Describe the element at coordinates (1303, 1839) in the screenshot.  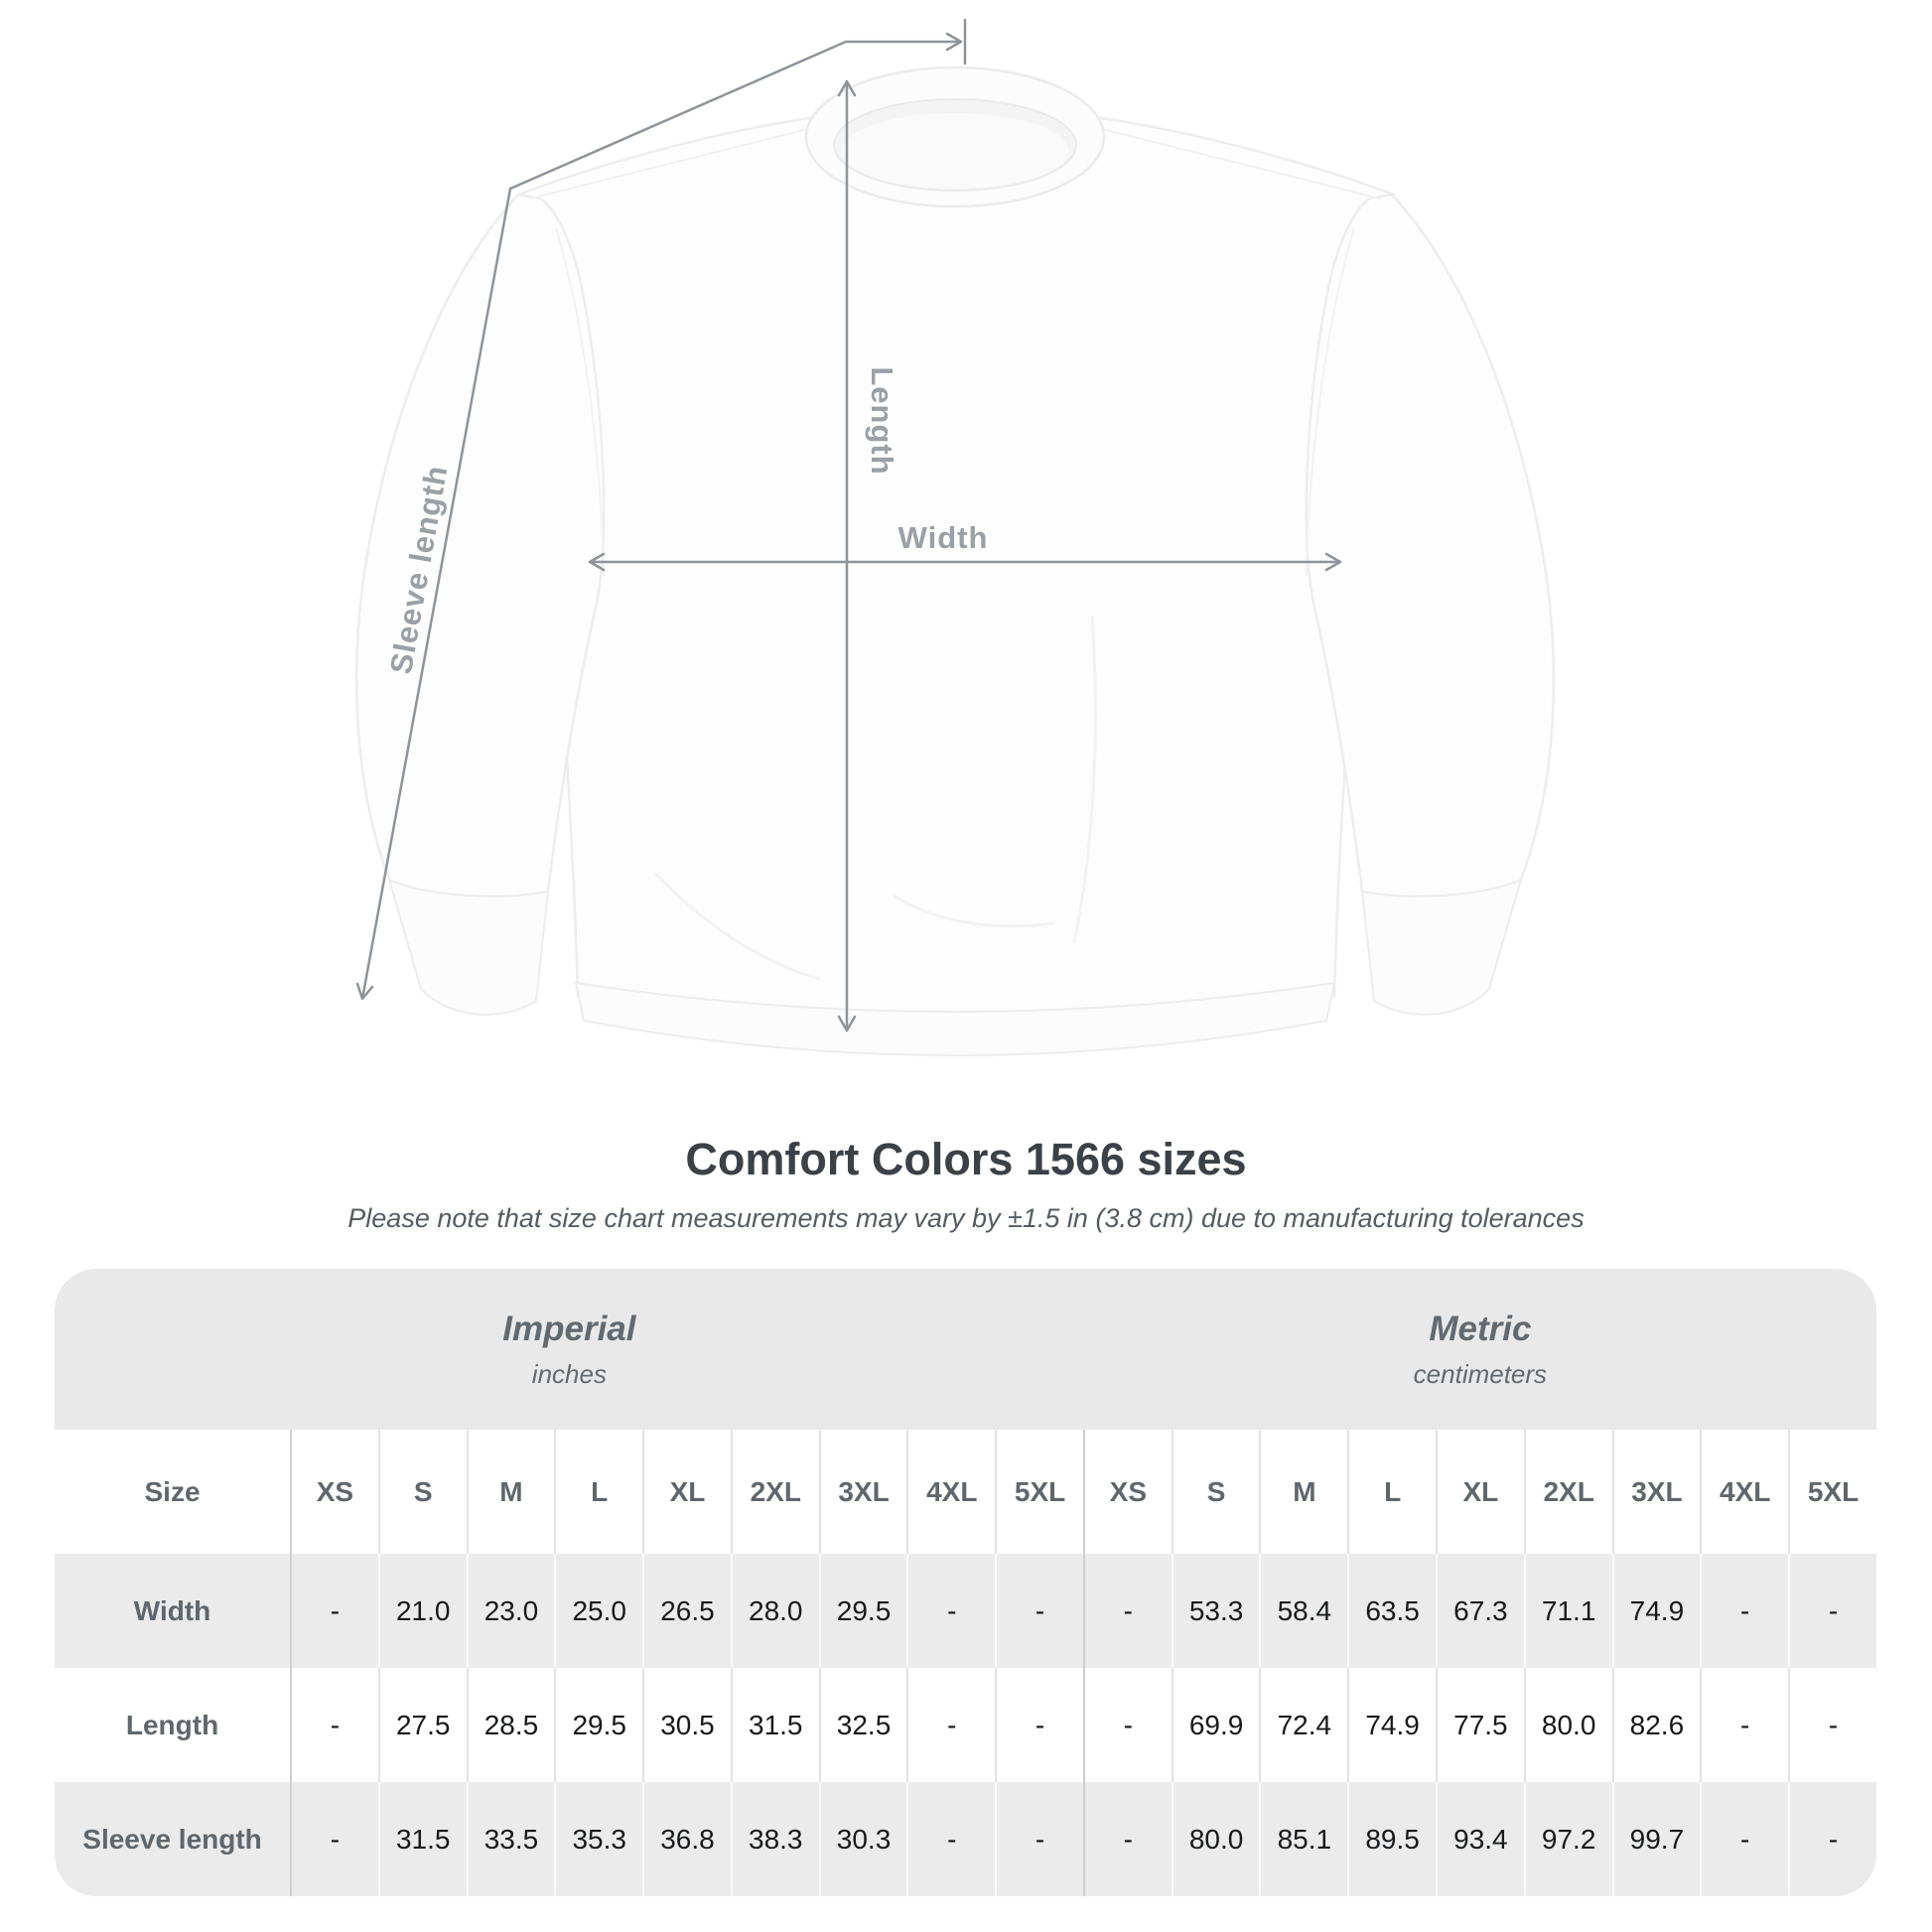
I see `value-cell: 85.1` at that location.